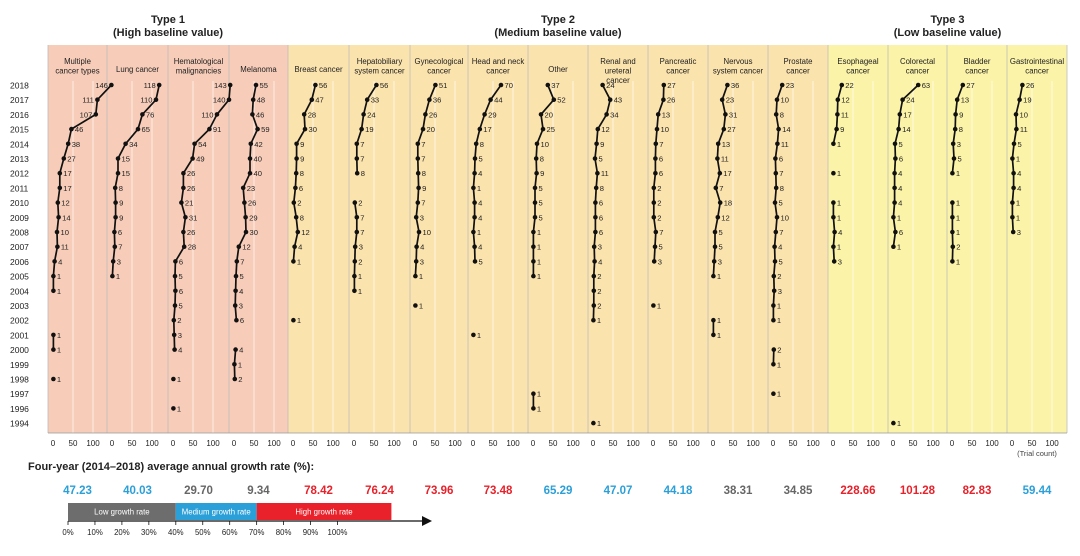 This screenshot has width=1080, height=556. I want to click on data-label: 20, so click(549, 114).